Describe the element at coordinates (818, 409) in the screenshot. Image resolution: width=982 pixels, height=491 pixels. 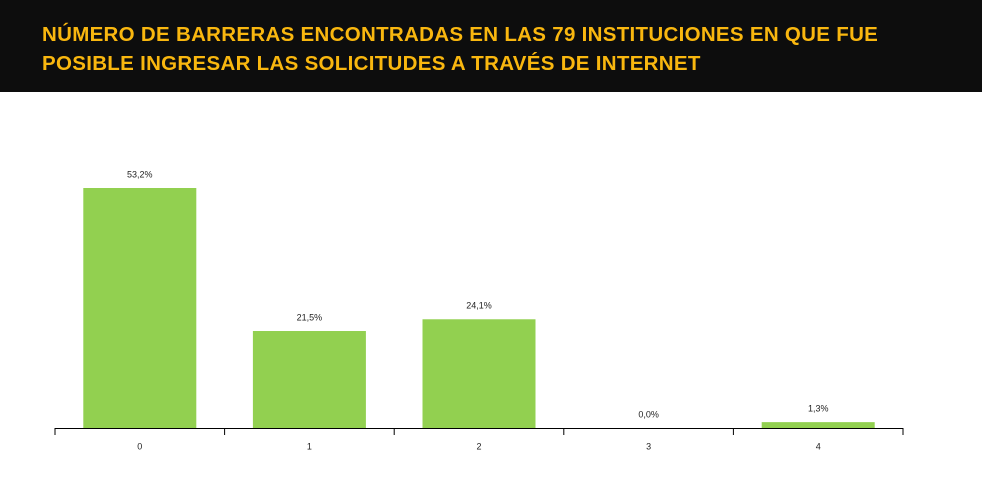
I see `value-label: 1,3%` at that location.